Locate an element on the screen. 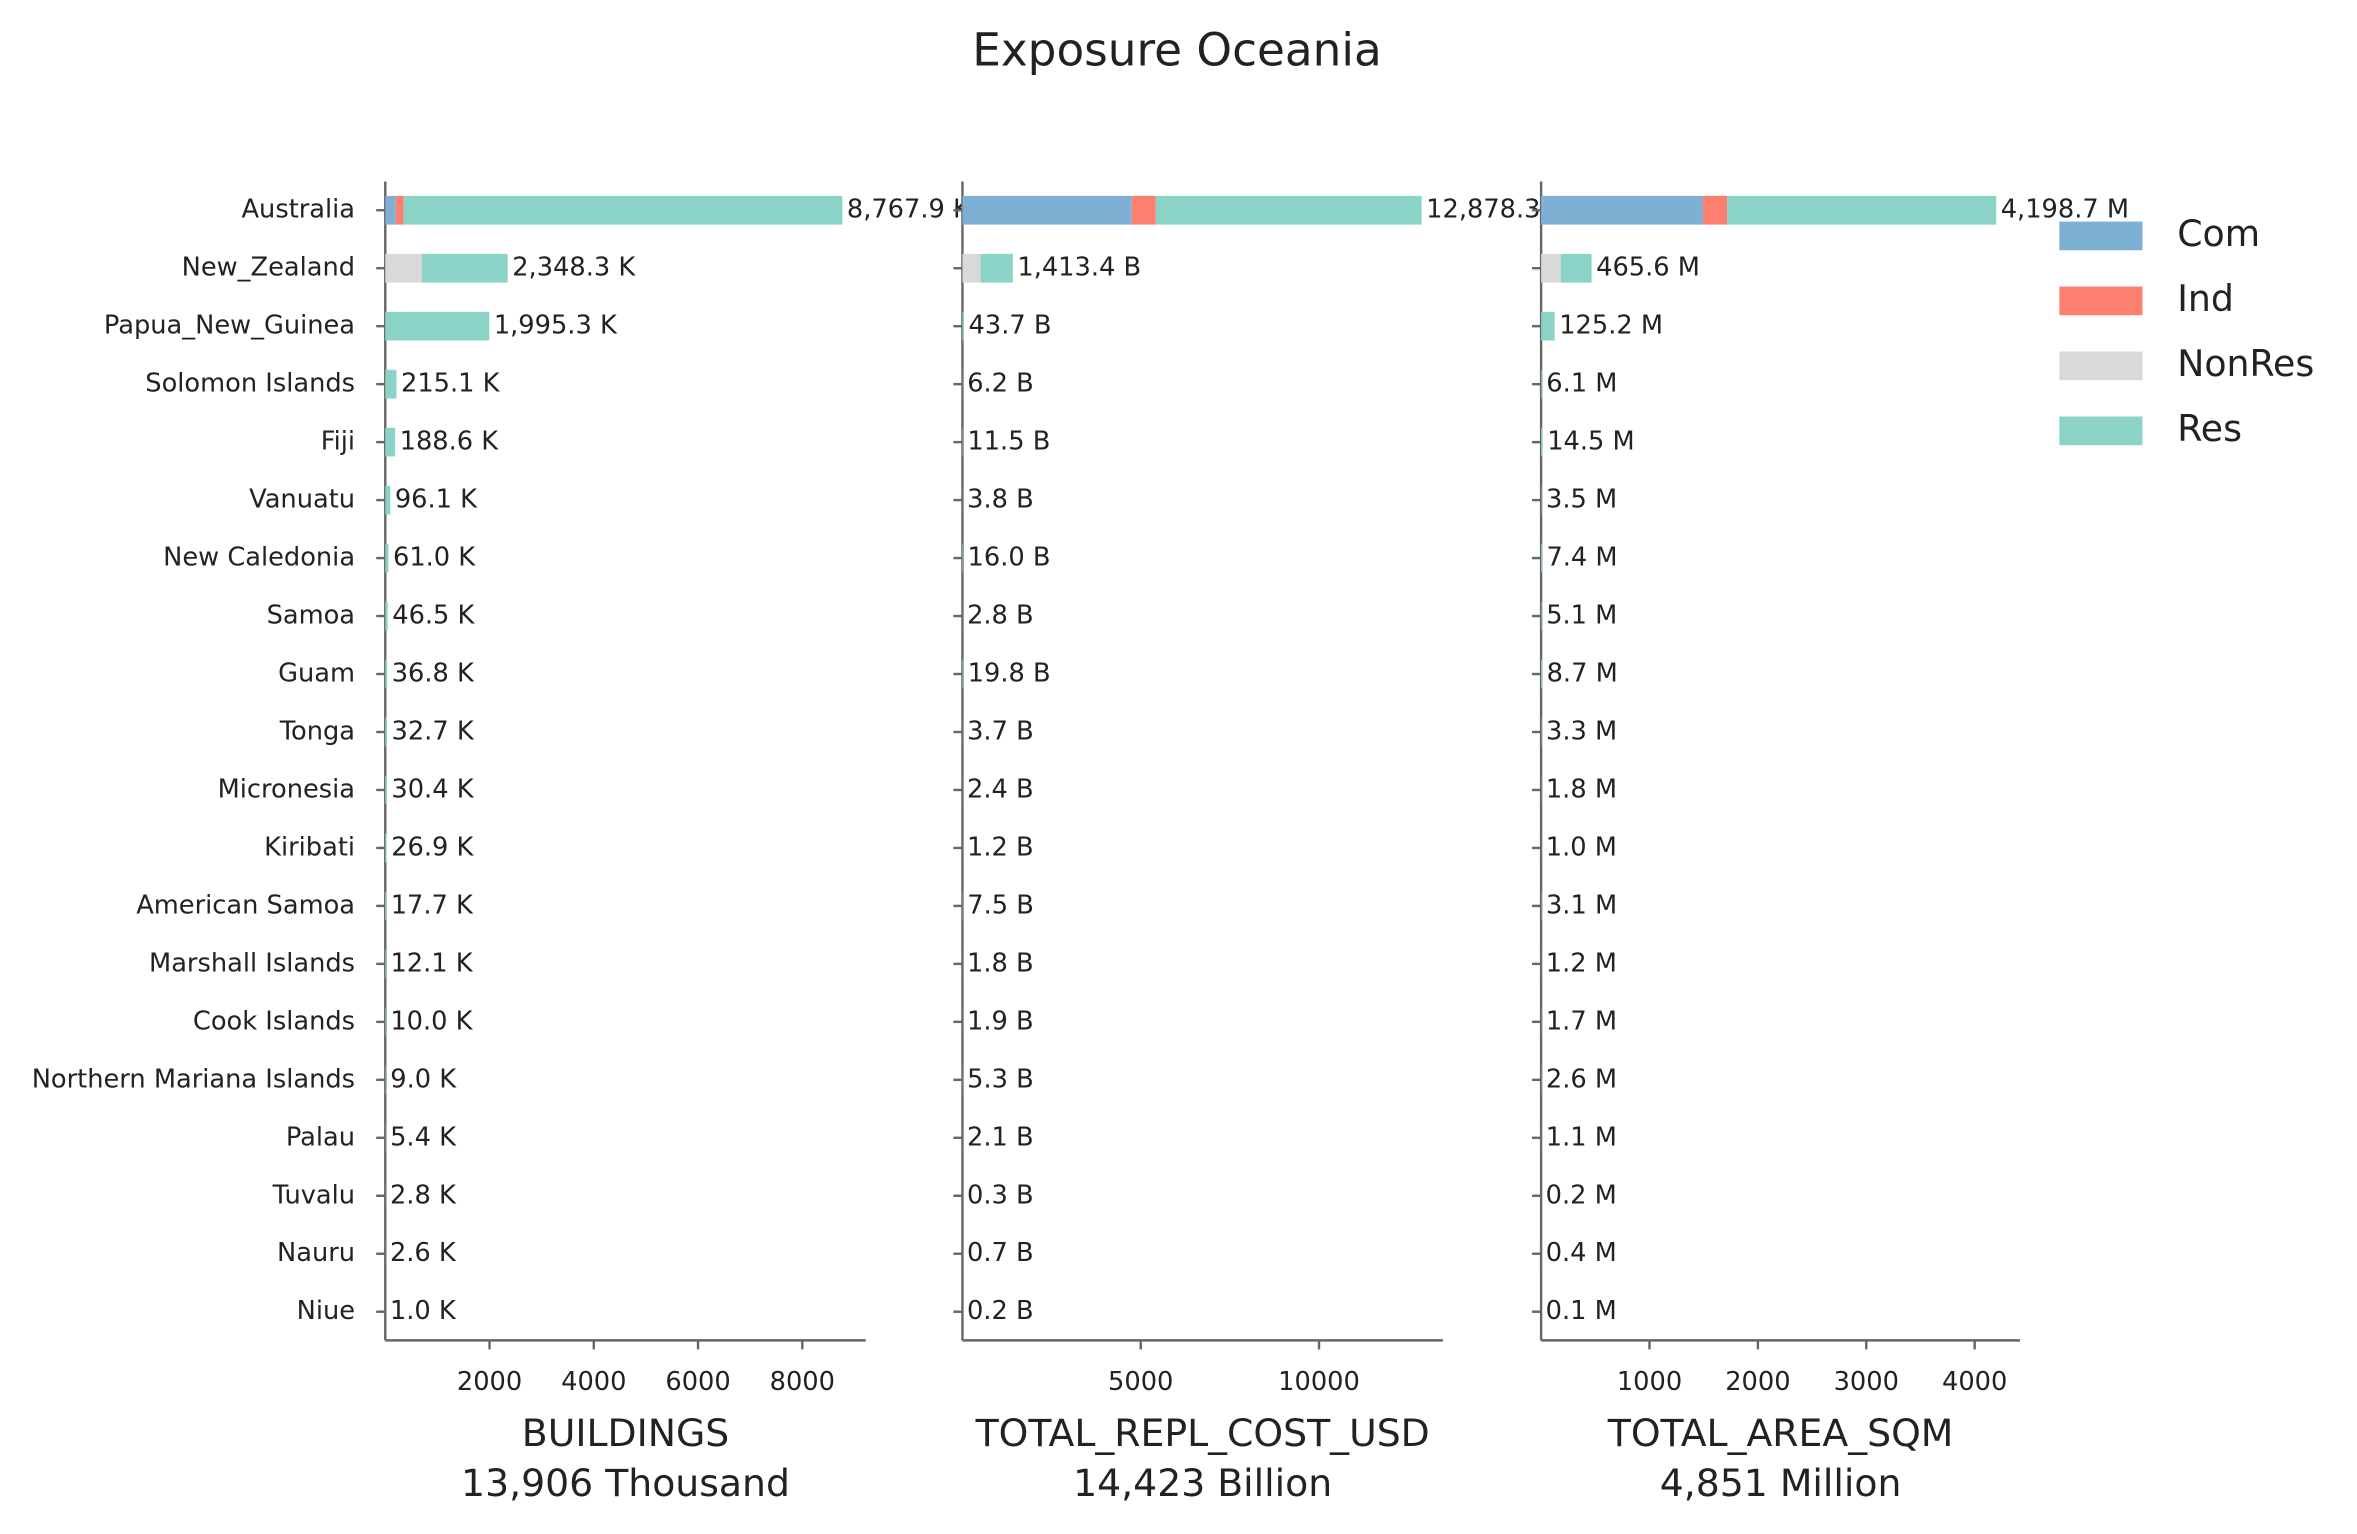 The image size is (2357, 1534). total-label: 2.8 B is located at coordinates (1000, 616).